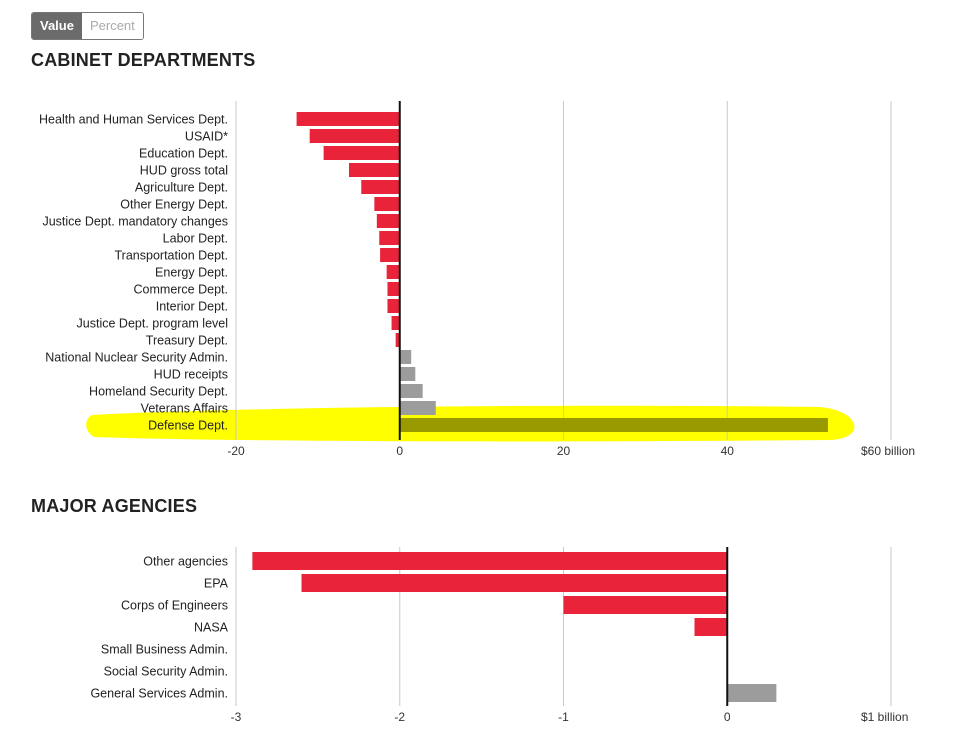 This screenshot has height=745, width=958. What do you see at coordinates (112, 26) in the screenshot?
I see `percent-toggle-button: Percent` at bounding box center [112, 26].